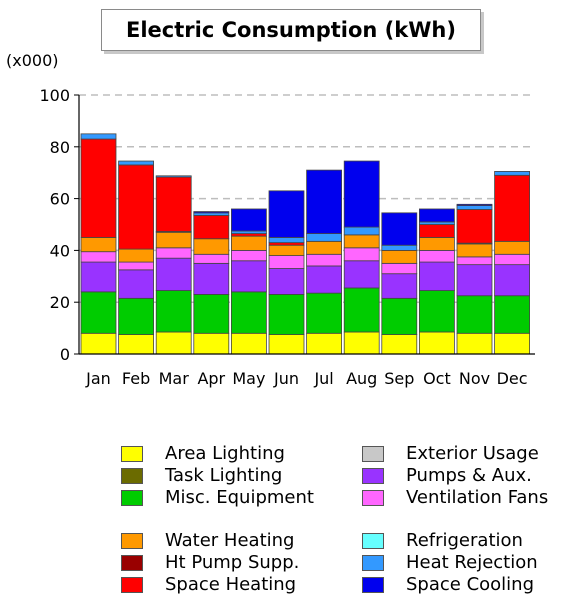 This screenshot has height=605, width=588. I want to click on bar-stack-apr, so click(211, 283).